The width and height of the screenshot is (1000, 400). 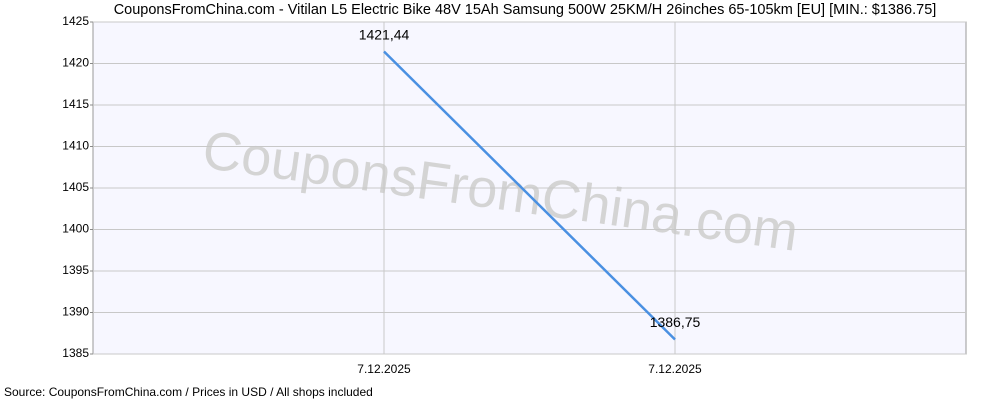 What do you see at coordinates (75, 63) in the screenshot?
I see `y-tick-label: 1420` at bounding box center [75, 63].